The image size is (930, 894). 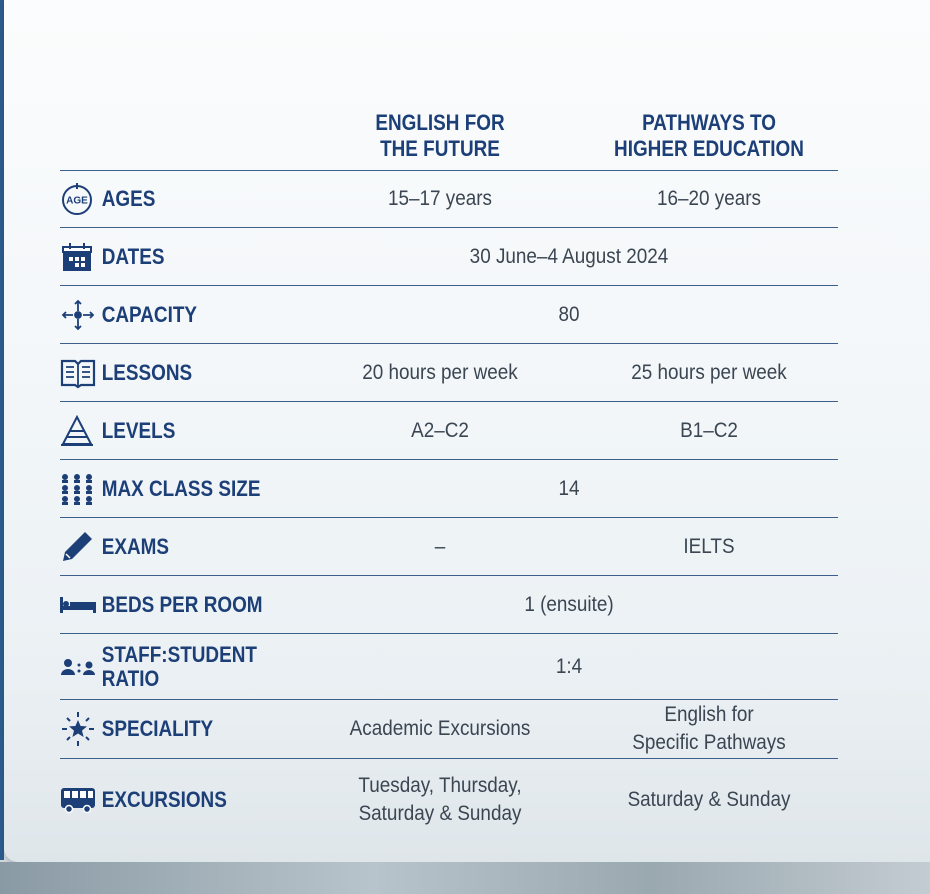 What do you see at coordinates (2, 430) in the screenshot?
I see `edge-strip` at bounding box center [2, 430].